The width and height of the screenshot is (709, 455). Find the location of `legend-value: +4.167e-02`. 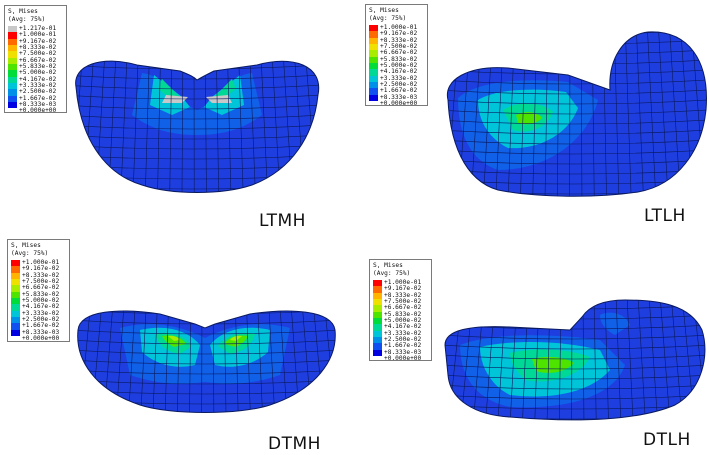

legend-value: +4.167e-02 is located at coordinates (403, 327).